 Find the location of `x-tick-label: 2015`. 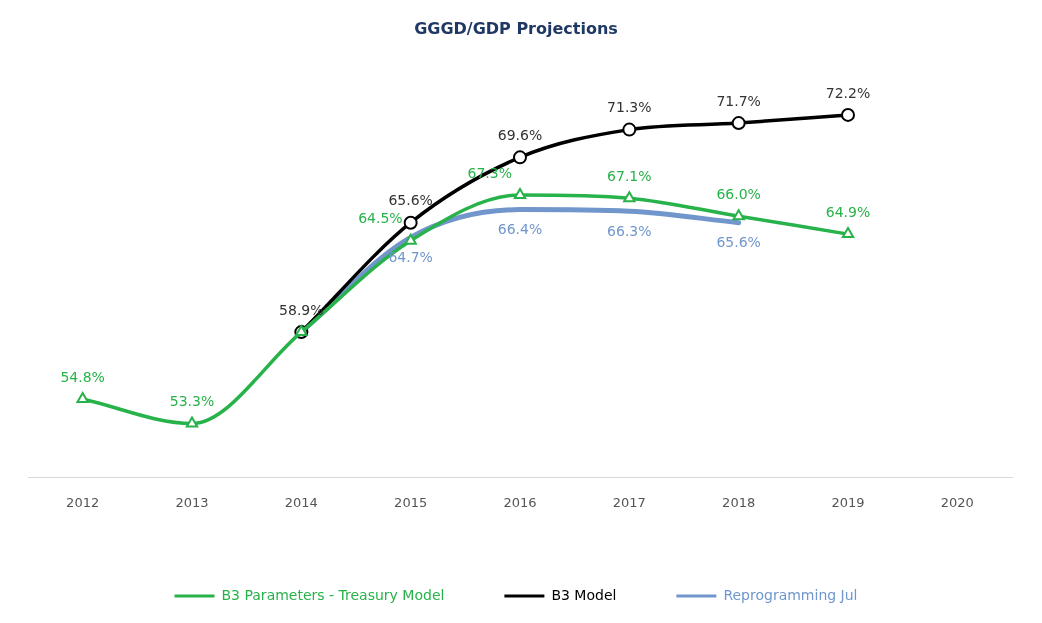

x-tick-label: 2015 is located at coordinates (411, 502).